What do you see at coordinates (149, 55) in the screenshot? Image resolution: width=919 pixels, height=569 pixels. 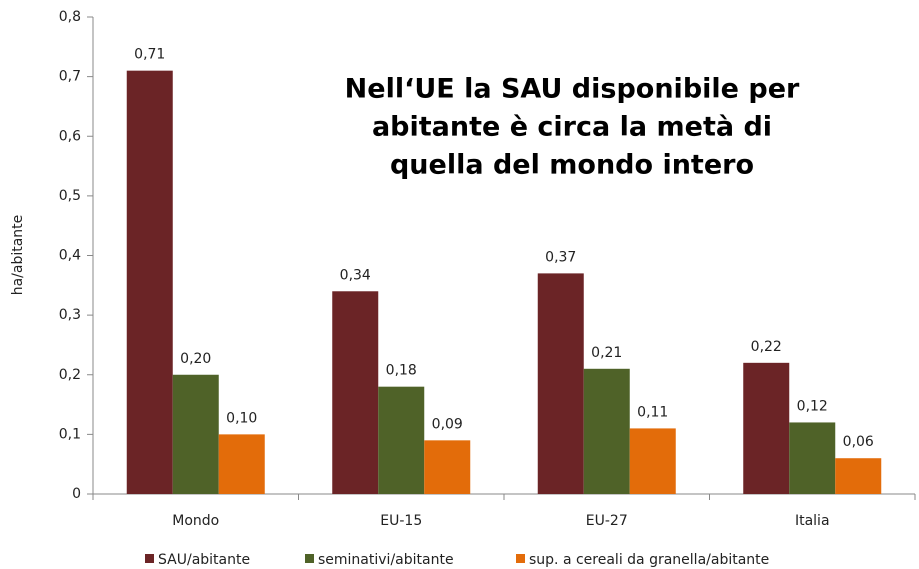 I see `value-label: 0,71` at bounding box center [149, 55].